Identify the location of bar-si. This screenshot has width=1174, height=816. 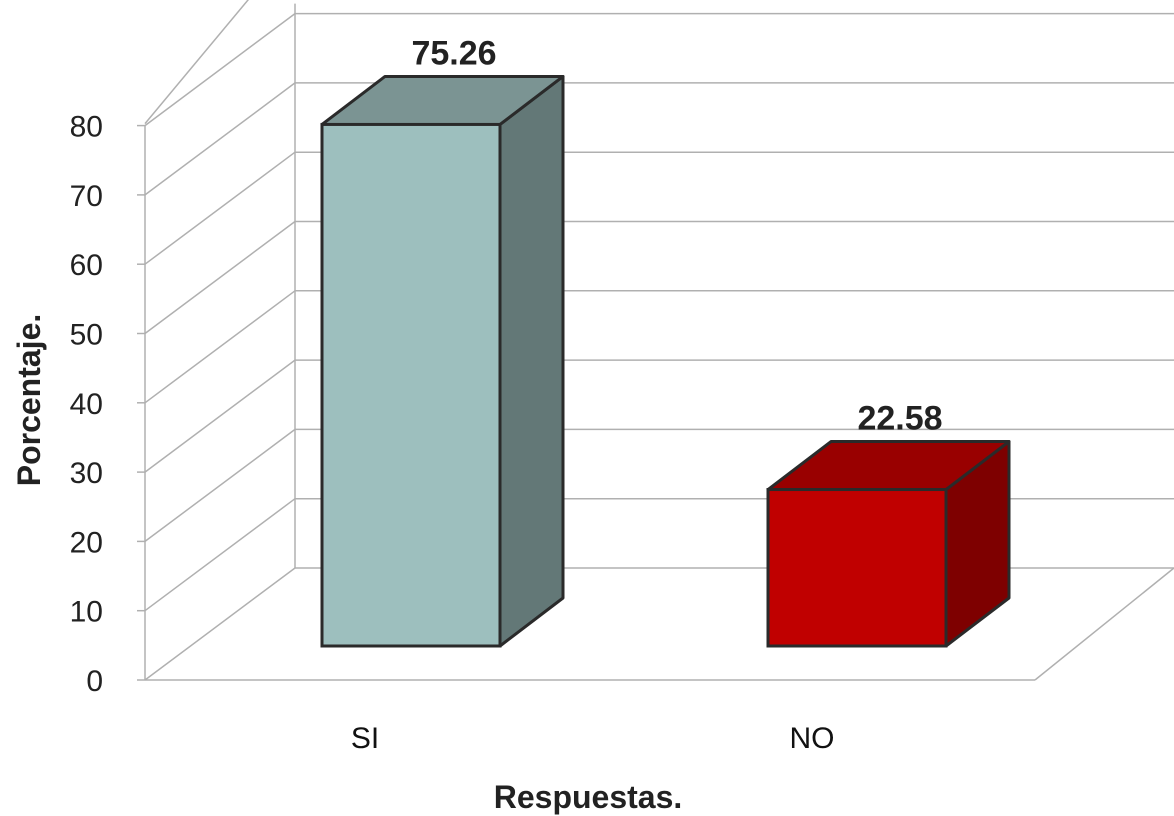
(442, 361).